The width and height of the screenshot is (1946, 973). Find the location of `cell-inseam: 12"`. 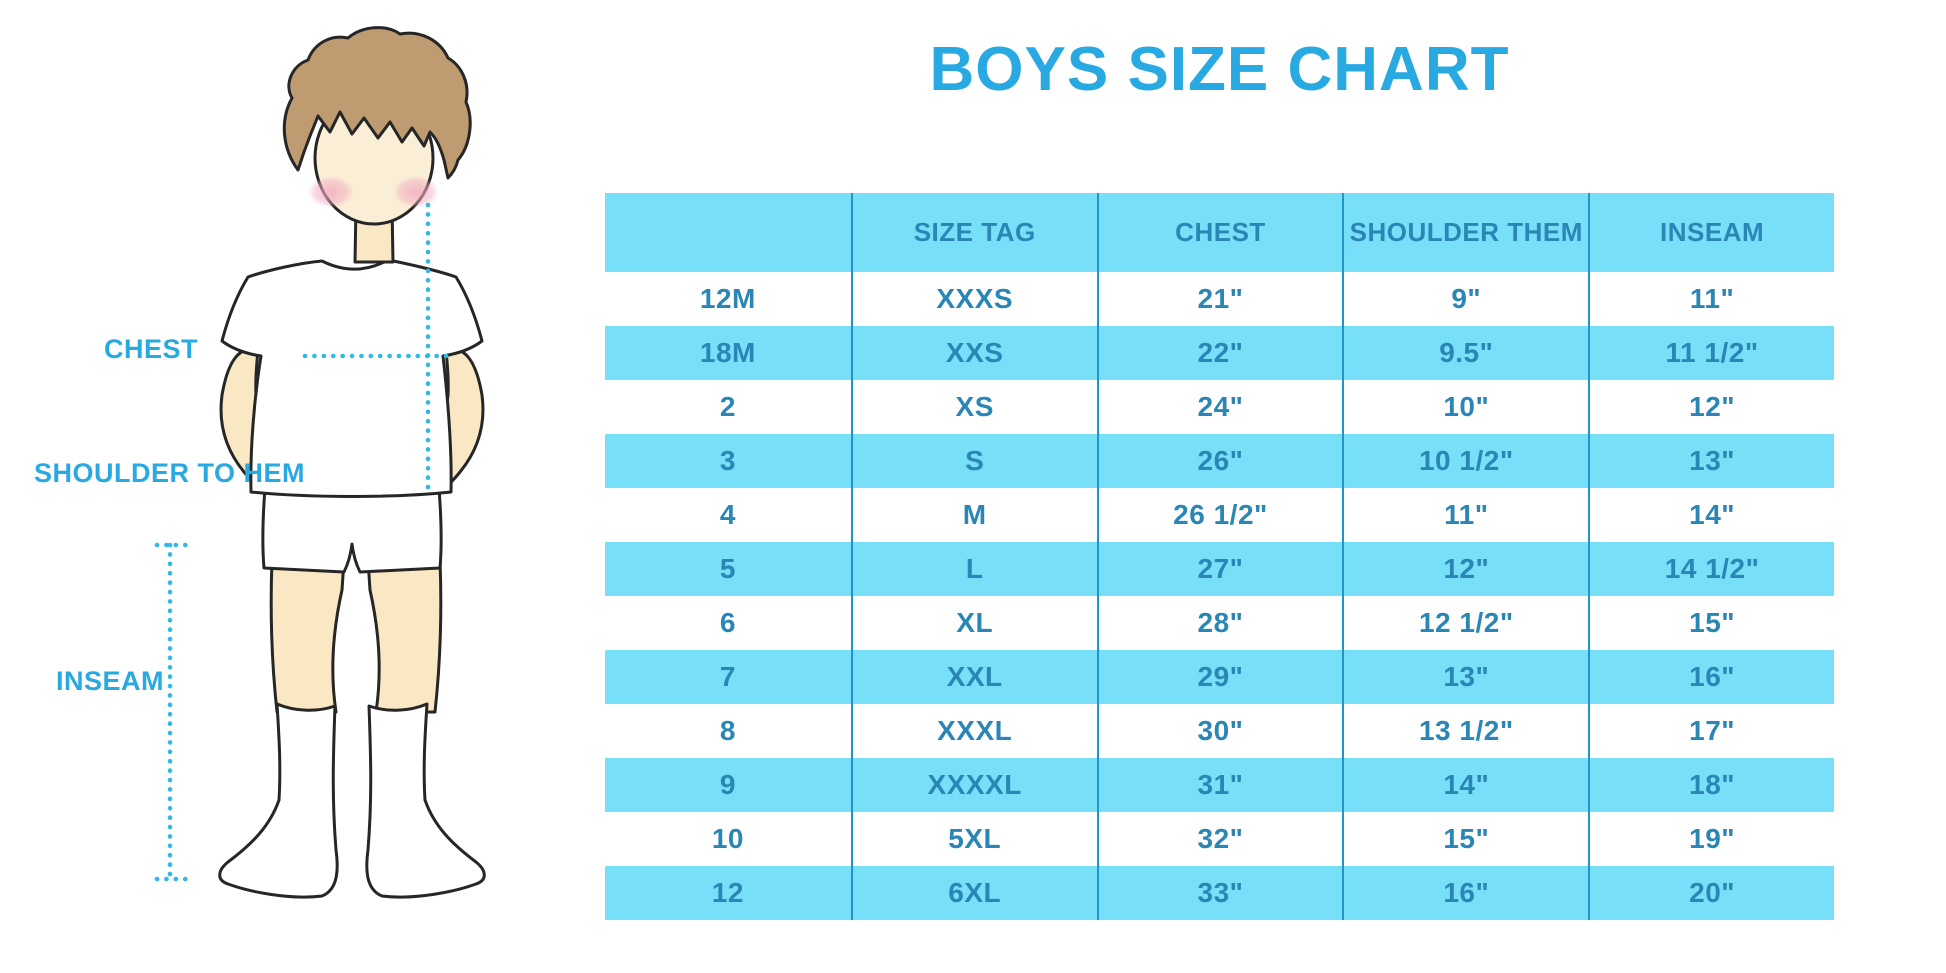

cell-inseam: 12" is located at coordinates (1711, 407).